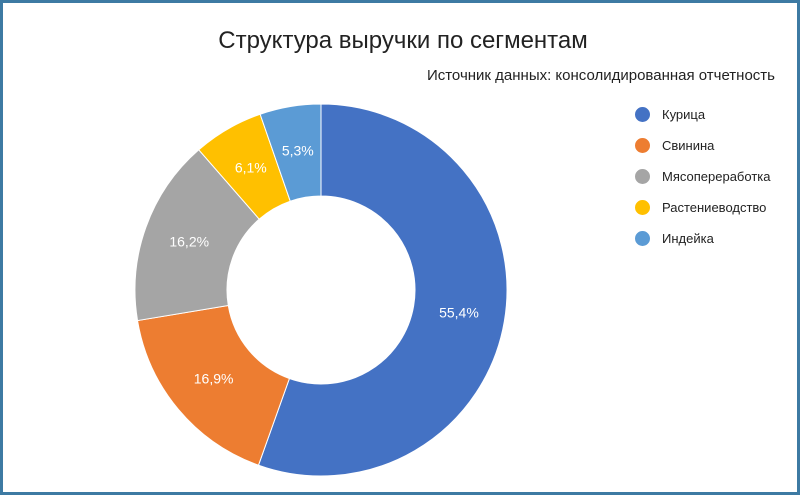 The image size is (800, 498). I want to click on legend-item-4: Растениеводство, so click(702, 207).